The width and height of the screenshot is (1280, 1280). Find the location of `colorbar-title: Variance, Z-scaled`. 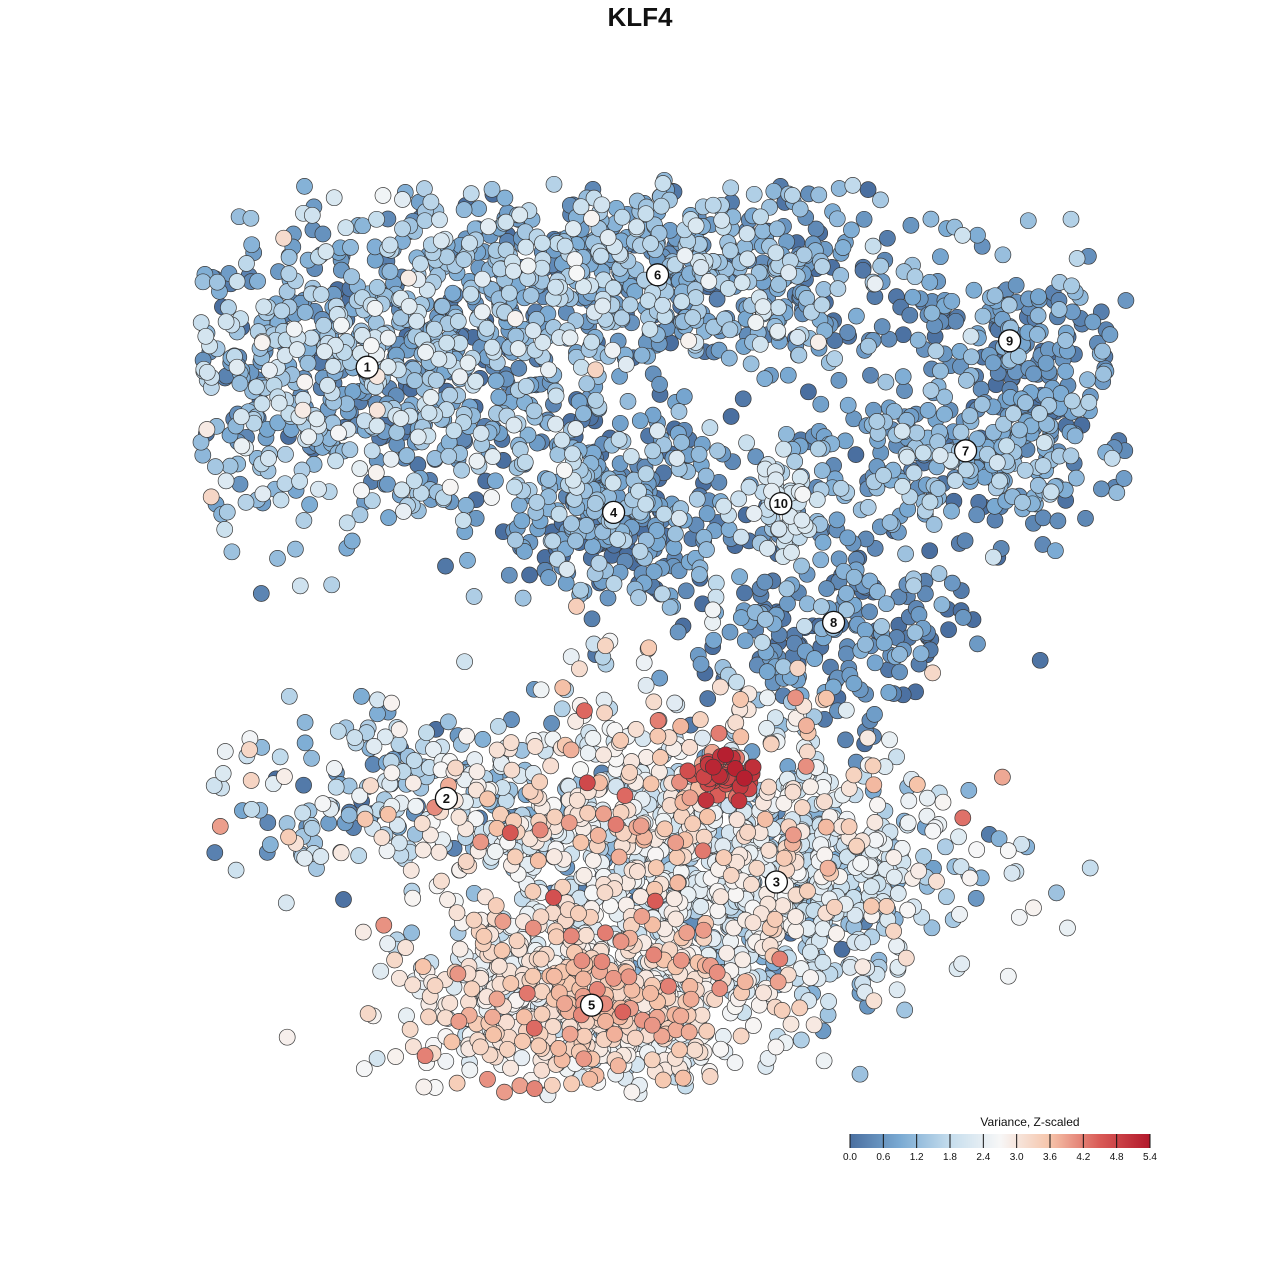

colorbar-title: Variance, Z-scaled is located at coordinates (1029, 1122).